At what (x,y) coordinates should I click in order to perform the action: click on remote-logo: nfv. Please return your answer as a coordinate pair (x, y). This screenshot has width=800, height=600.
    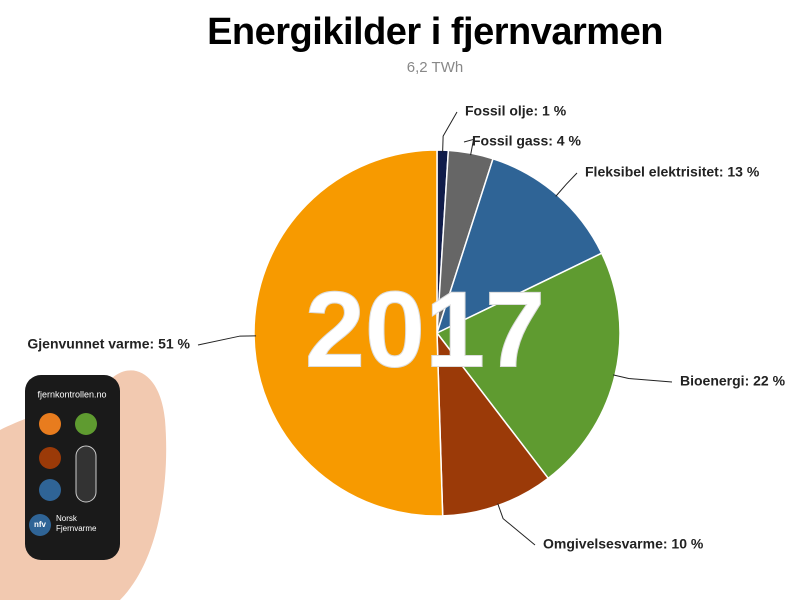
    Looking at the image, I should click on (40, 524).